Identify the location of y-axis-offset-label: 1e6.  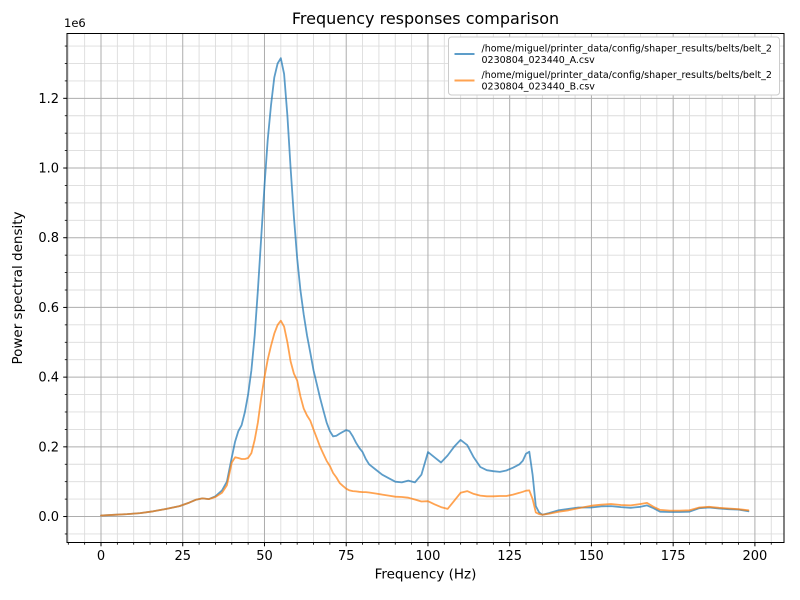
(75, 23).